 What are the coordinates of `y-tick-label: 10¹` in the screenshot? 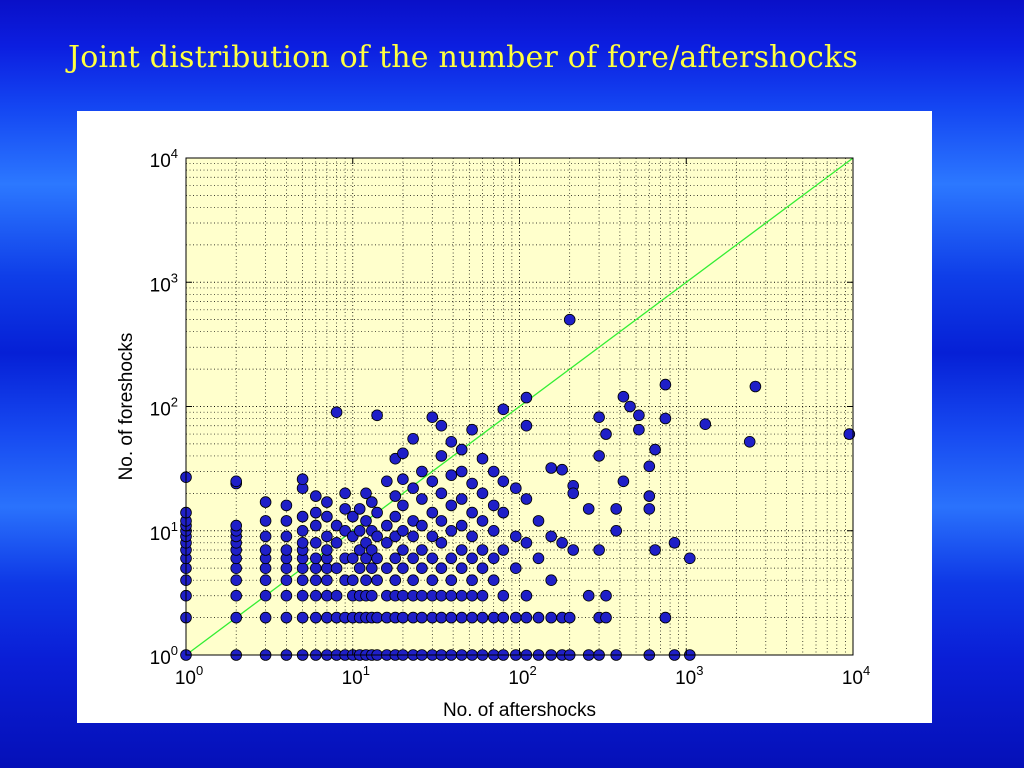 It's located at (164, 532).